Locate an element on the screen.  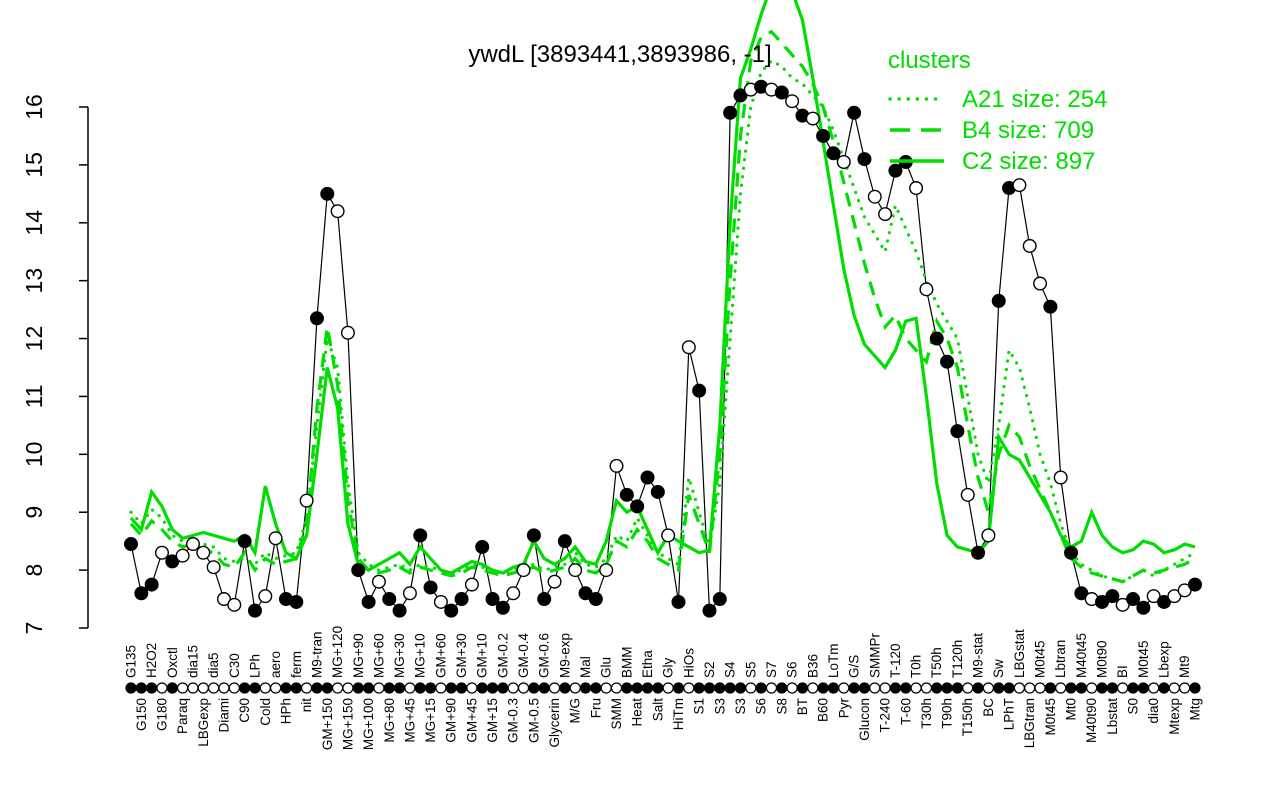
x-axis-label: M0t90 is located at coordinates (1102, 659).